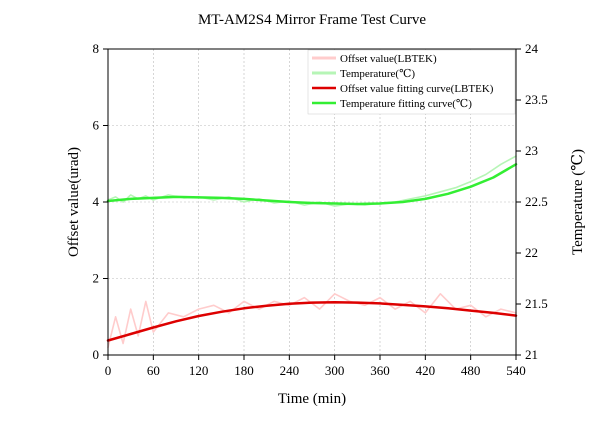 Image resolution: width=600 pixels, height=427 pixels. What do you see at coordinates (96, 278) in the screenshot?
I see `y-left-tick-label: 2` at bounding box center [96, 278].